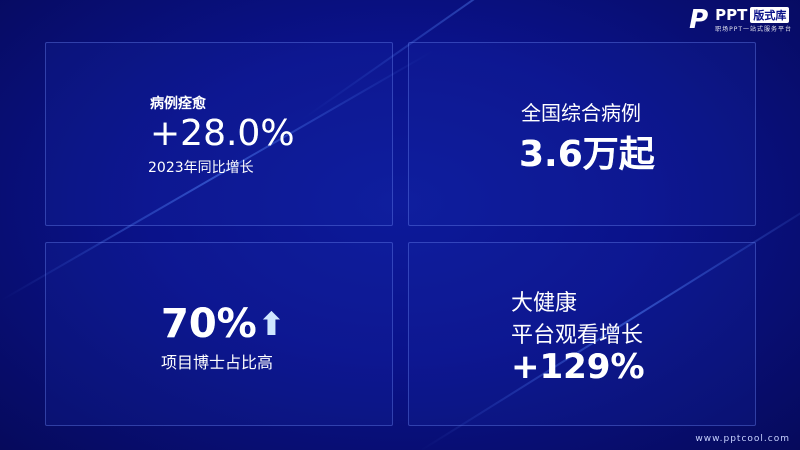 The height and width of the screenshot is (450, 800). What do you see at coordinates (753, 29) in the screenshot?
I see `logo-subtitle: 职场PPT一站式服务平台` at bounding box center [753, 29].